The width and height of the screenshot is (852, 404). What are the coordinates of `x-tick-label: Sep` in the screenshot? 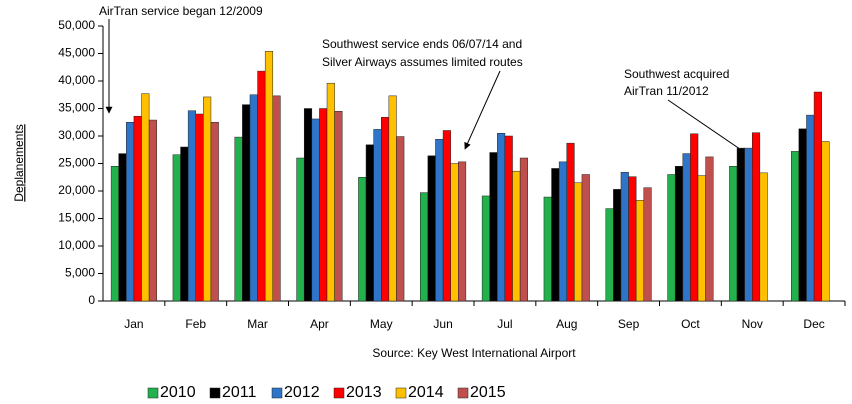 It's located at (629, 324).